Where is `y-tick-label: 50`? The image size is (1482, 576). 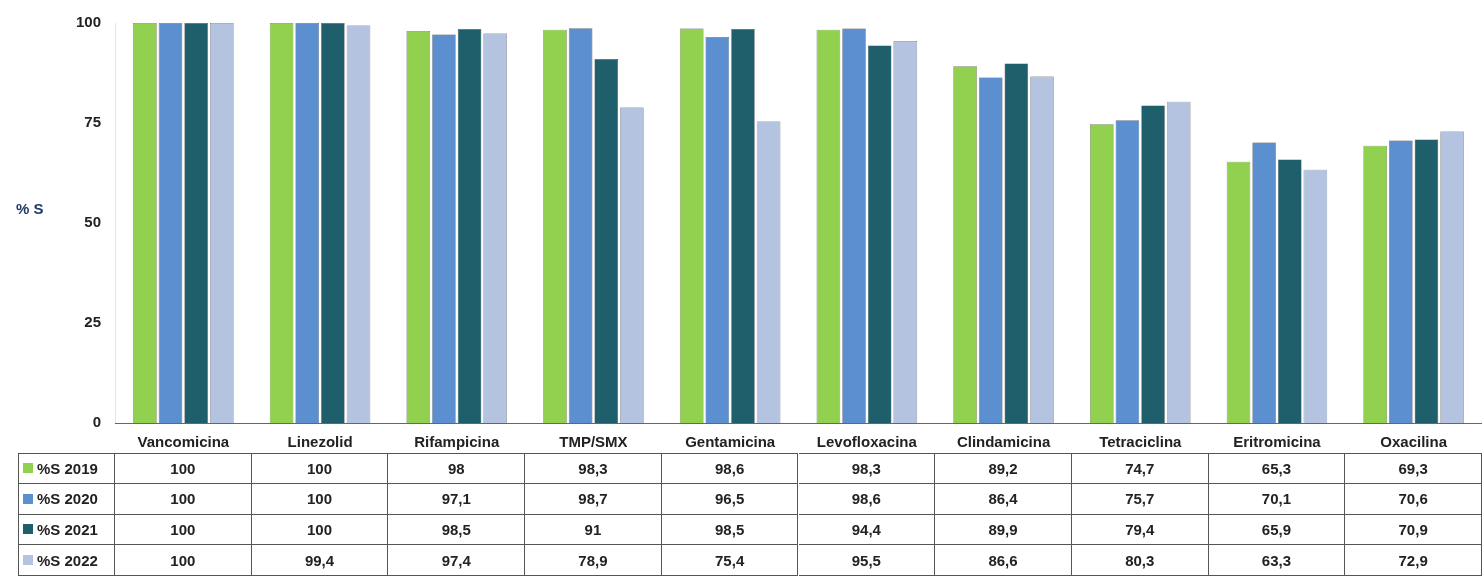
y-tick-label: 50 is located at coordinates (92, 222).